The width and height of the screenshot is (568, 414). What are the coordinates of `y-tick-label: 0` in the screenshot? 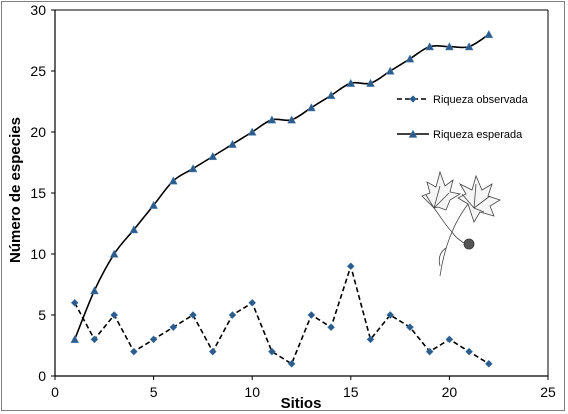 It's located at (42, 376).